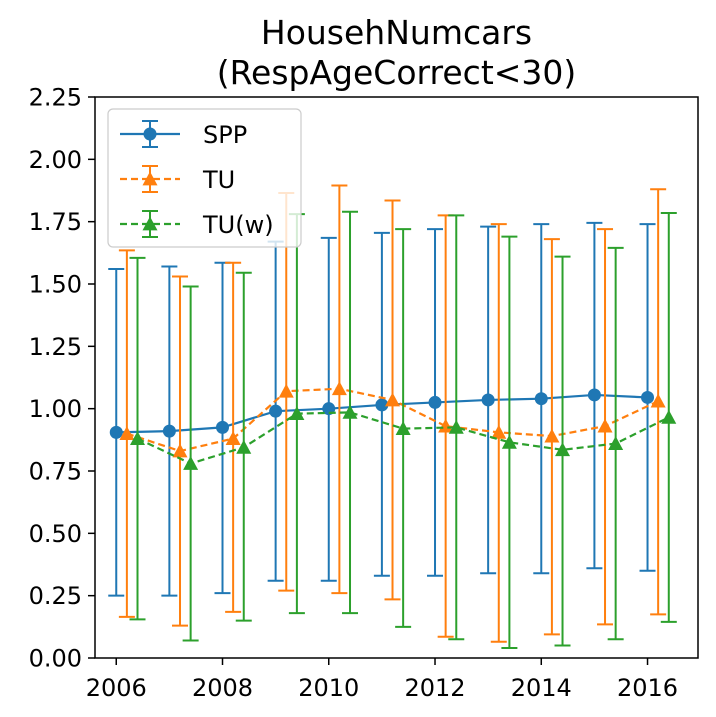 This screenshot has height=717, width=716. Describe the element at coordinates (396, 32) in the screenshot. I see `title-line-1: HousehNumcars` at that location.